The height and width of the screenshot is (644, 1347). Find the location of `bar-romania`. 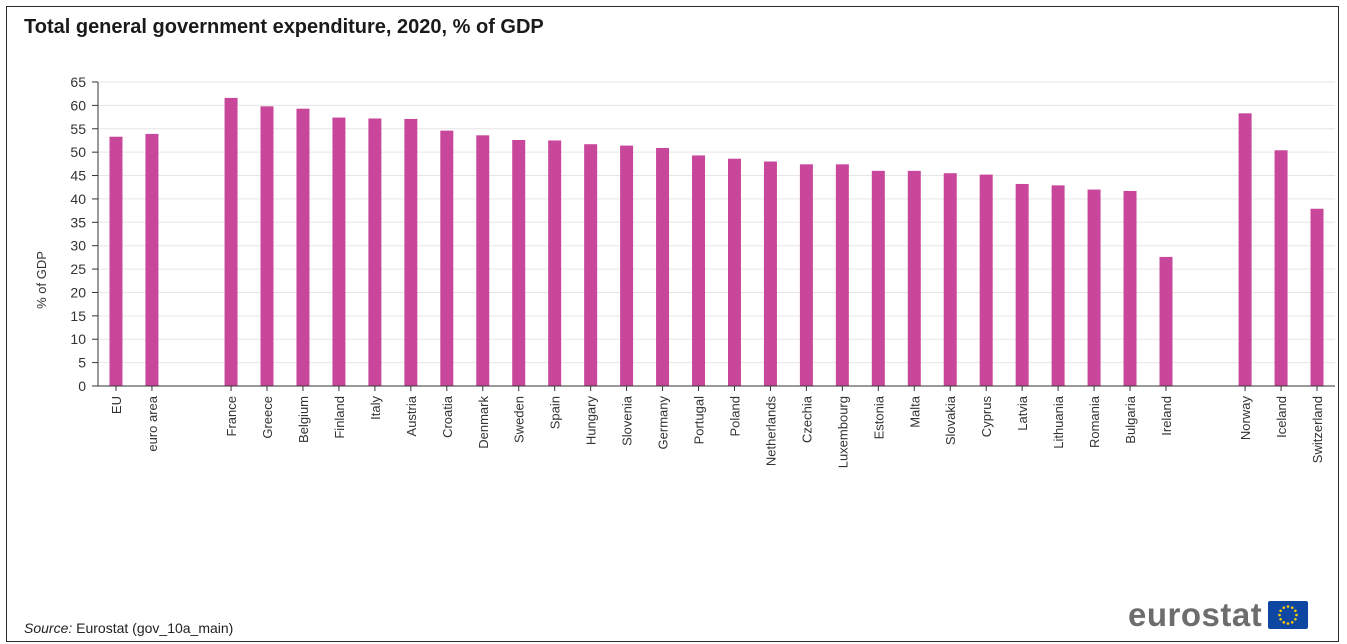

bar-romania is located at coordinates (1094, 287).